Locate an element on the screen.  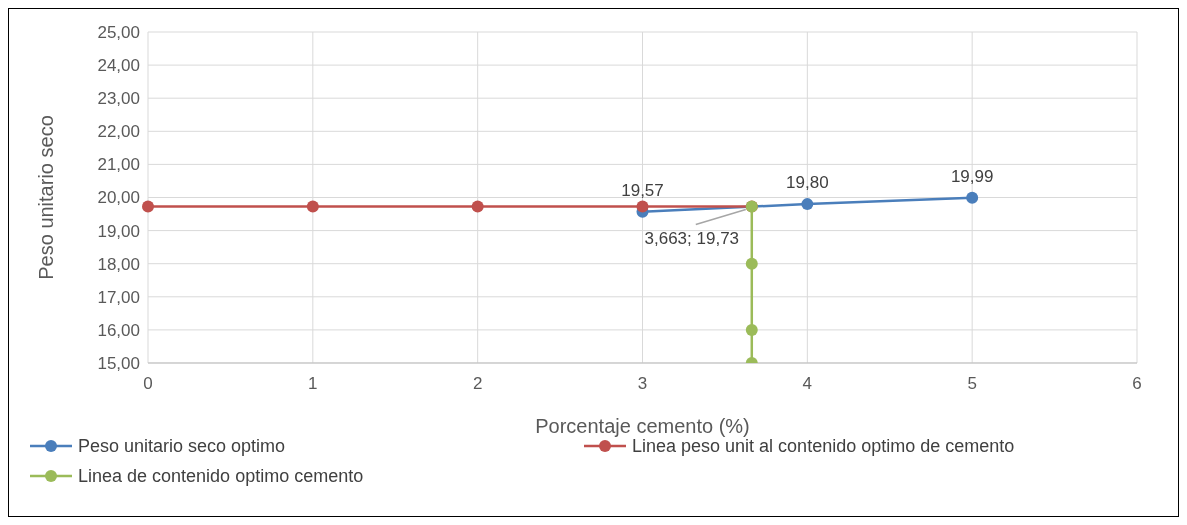
x-tick-label: 1 is located at coordinates (313, 383).